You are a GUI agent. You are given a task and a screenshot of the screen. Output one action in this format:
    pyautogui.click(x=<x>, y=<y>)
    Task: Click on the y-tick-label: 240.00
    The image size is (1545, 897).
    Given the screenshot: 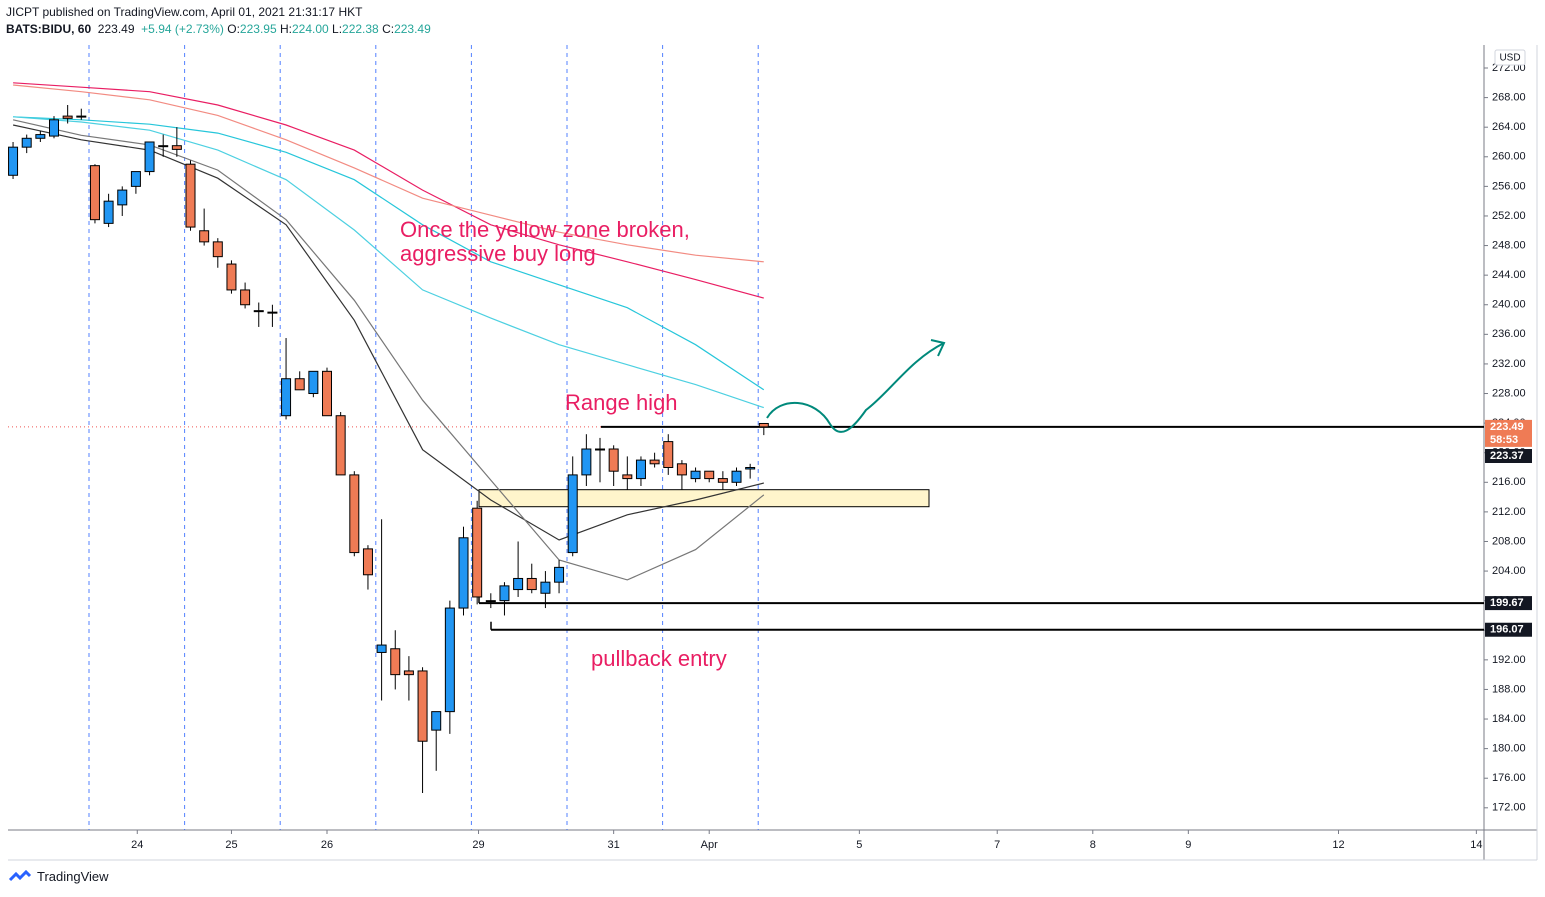 What is the action you would take?
    pyautogui.click(x=1509, y=305)
    